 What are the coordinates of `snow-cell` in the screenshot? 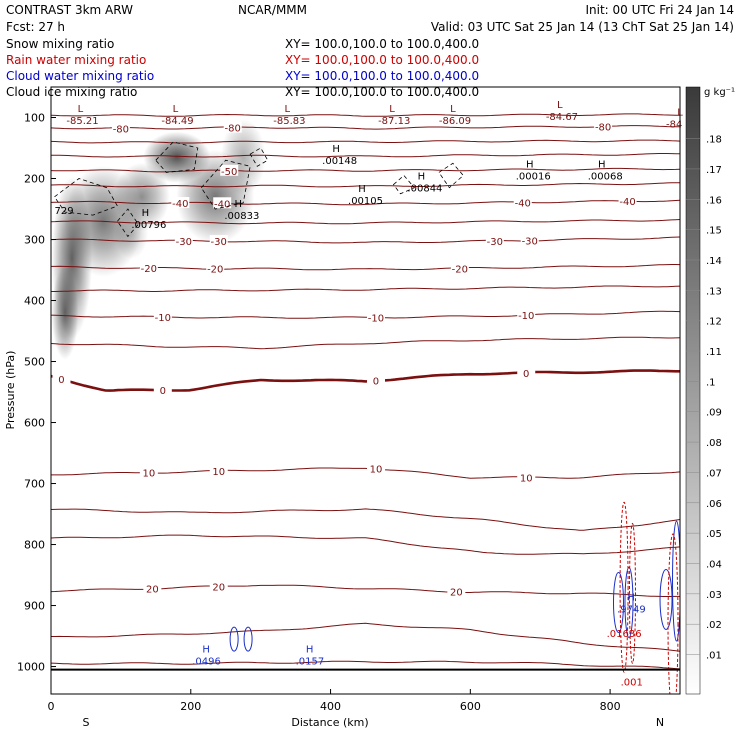 It's located at (131, 233).